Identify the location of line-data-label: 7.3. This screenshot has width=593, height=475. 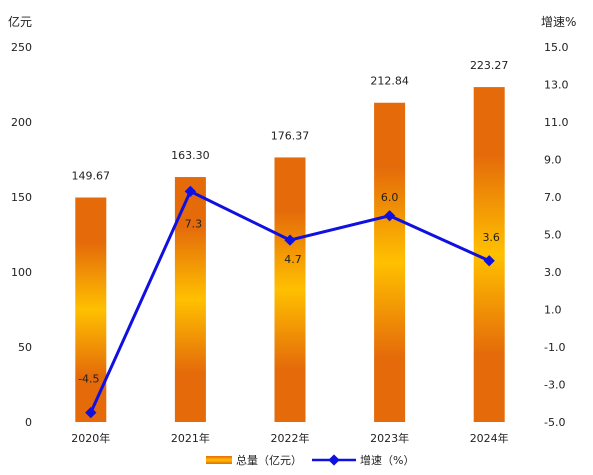
(194, 223).